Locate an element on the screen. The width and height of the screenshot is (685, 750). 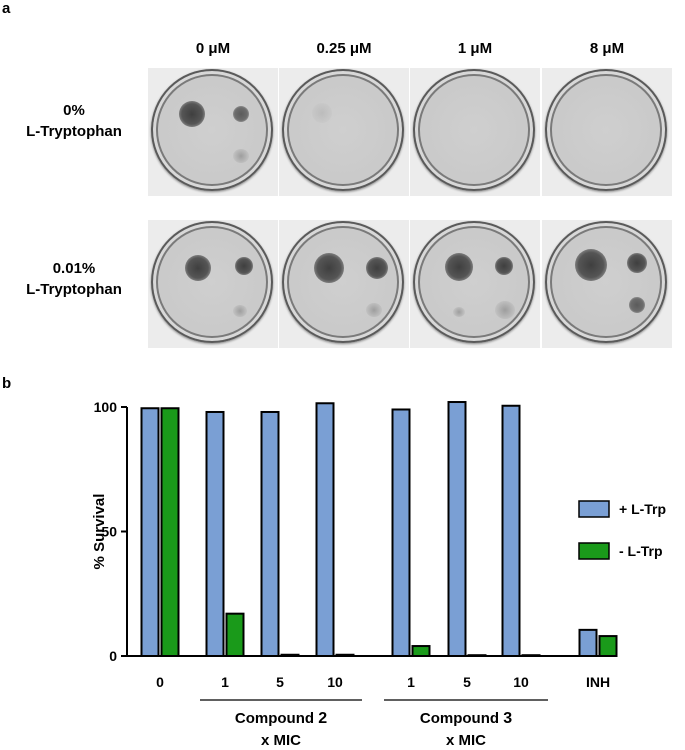
plate-r2-c1 is located at coordinates (213, 284).